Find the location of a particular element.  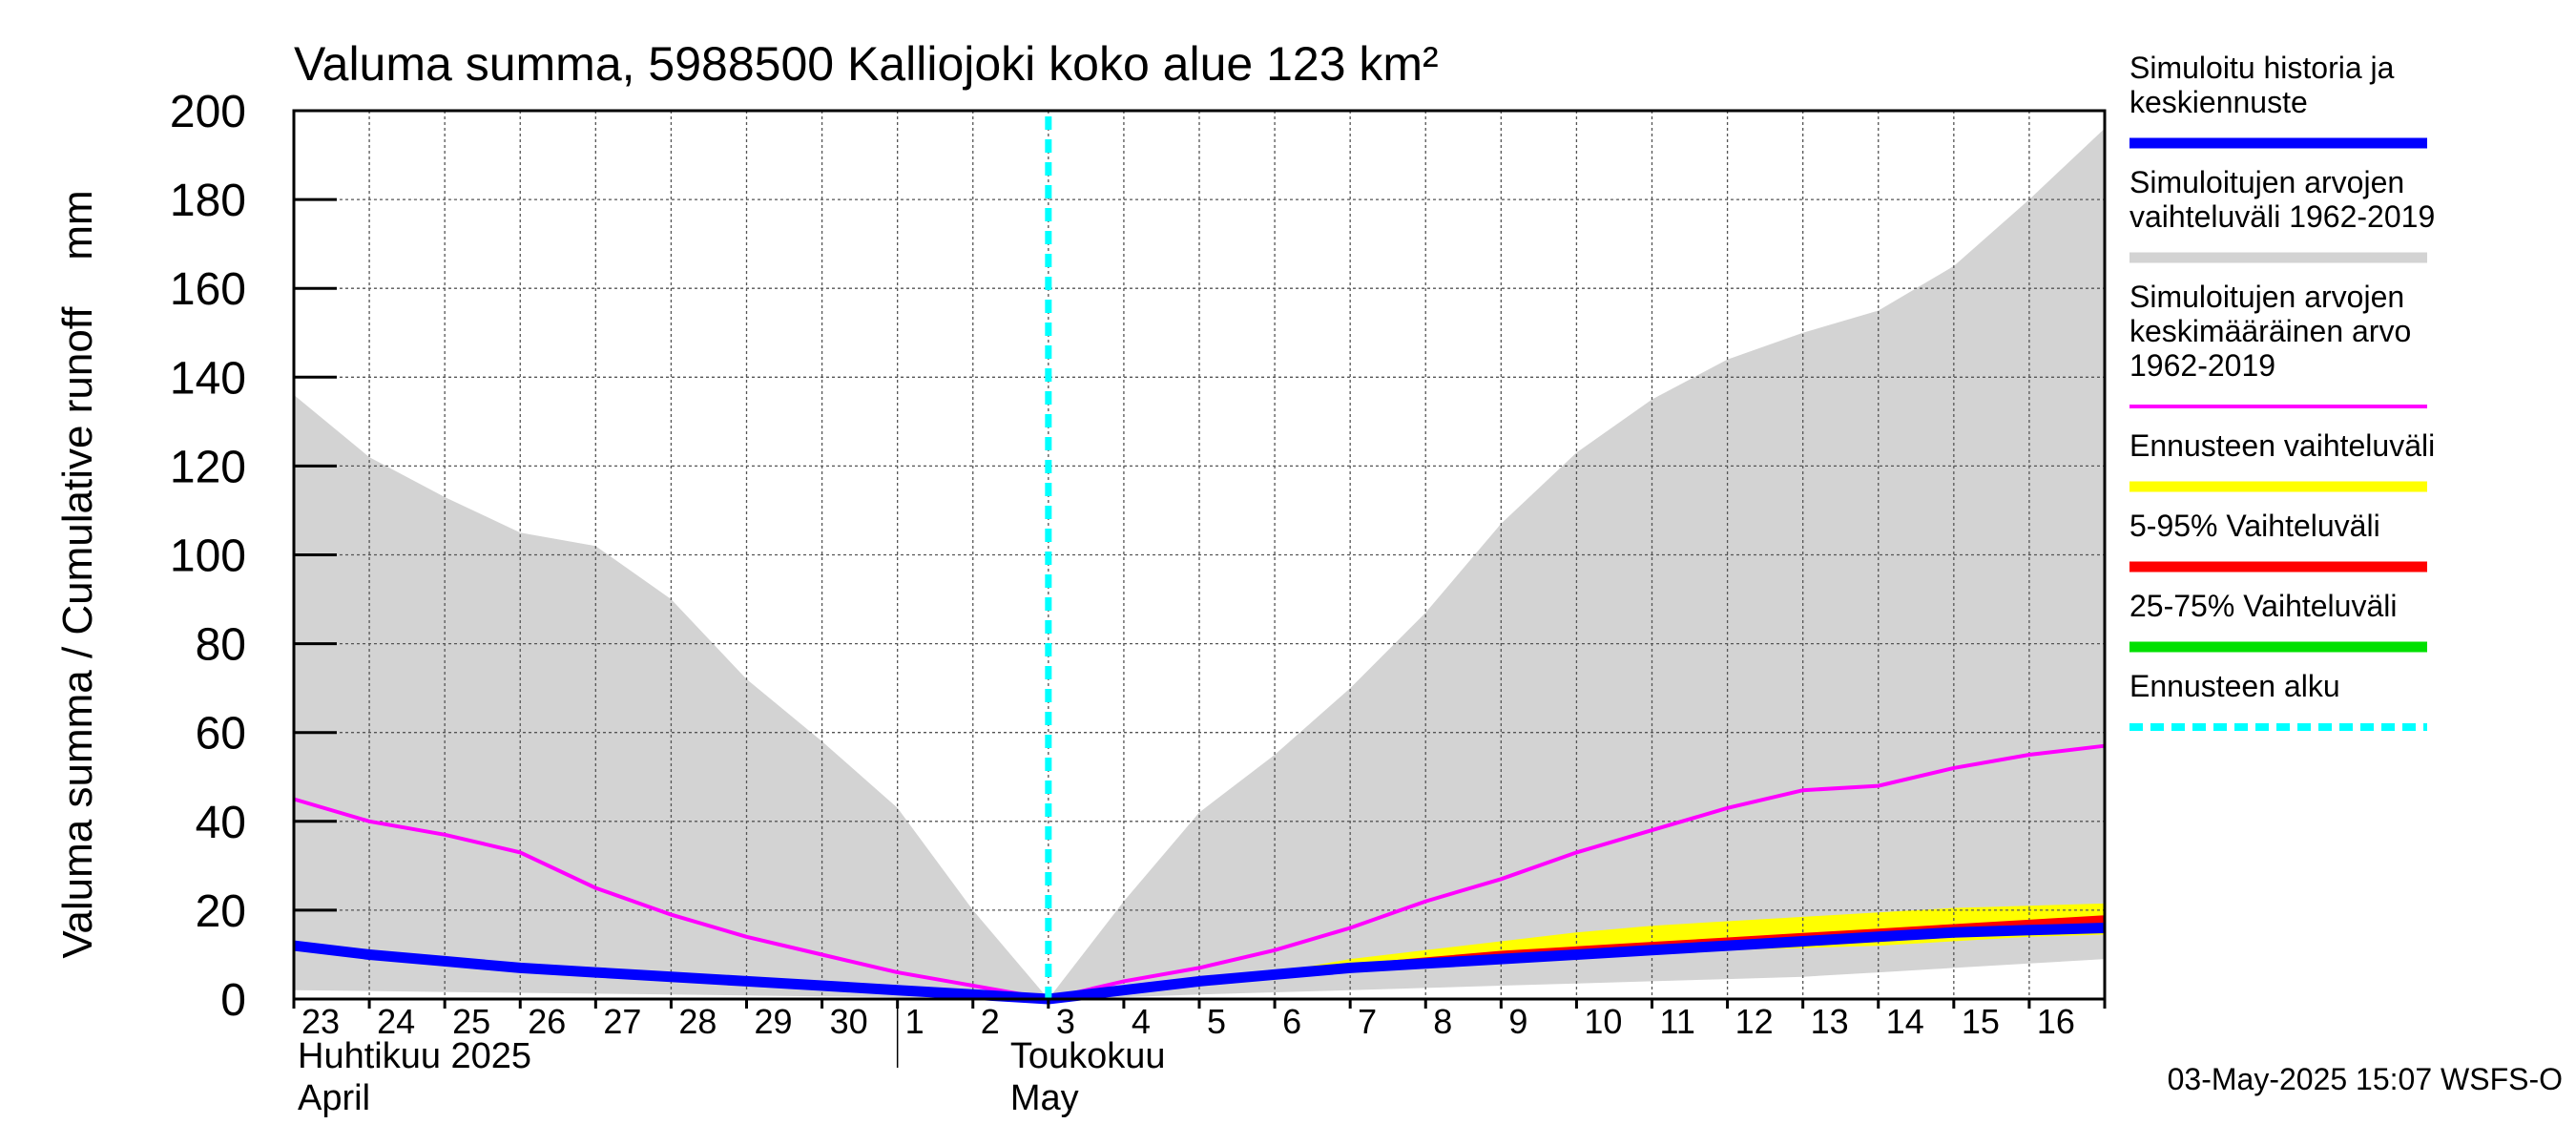

legend-label: Ennusteen alku is located at coordinates (2234, 686).